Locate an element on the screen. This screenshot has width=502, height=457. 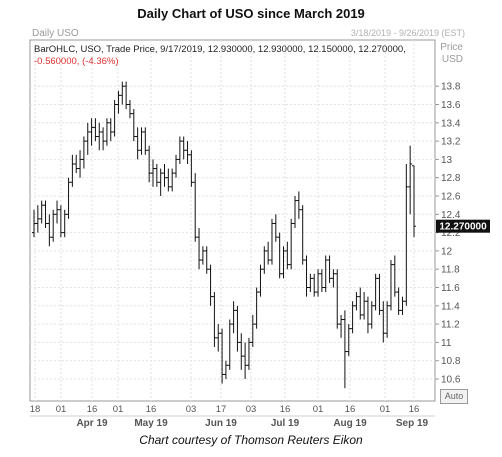
price-axis-label: Price USD is located at coordinates (451, 54).